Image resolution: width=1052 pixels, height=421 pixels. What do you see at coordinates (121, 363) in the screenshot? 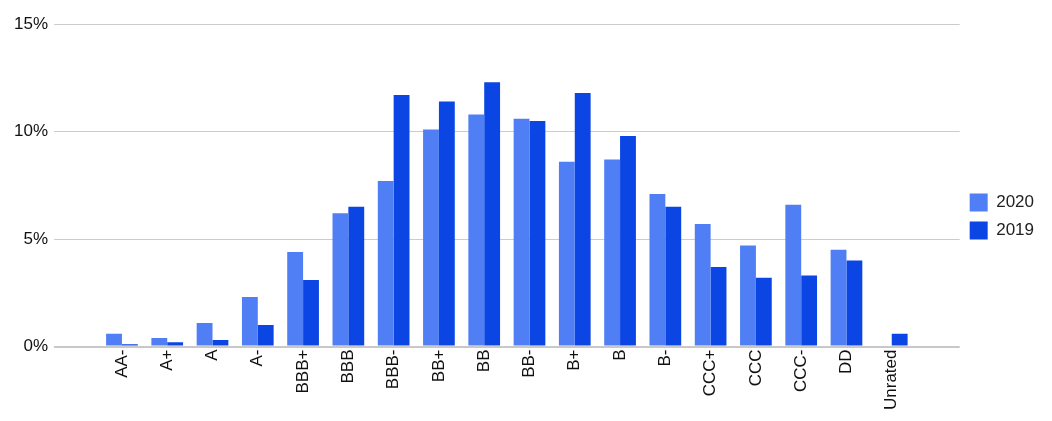
I see `x-tick-label: AA-` at bounding box center [121, 363].